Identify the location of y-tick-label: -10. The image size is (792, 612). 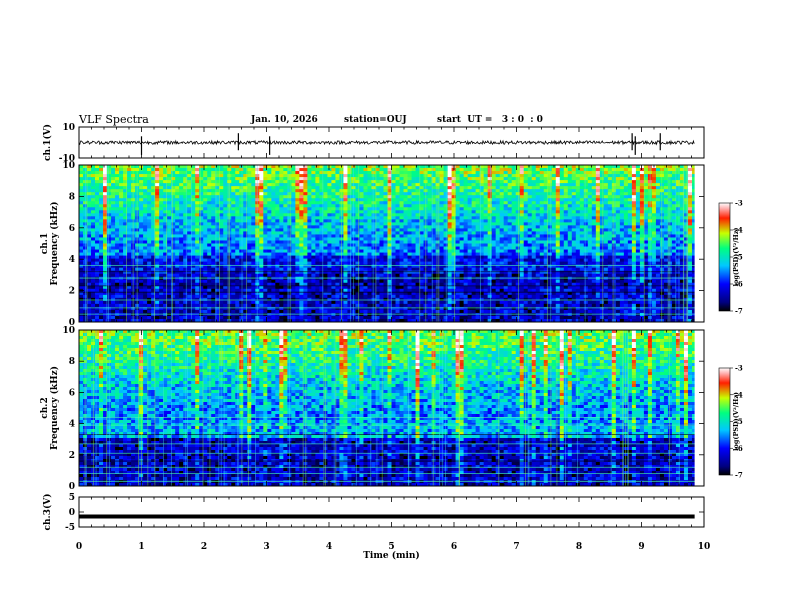
(67, 159).